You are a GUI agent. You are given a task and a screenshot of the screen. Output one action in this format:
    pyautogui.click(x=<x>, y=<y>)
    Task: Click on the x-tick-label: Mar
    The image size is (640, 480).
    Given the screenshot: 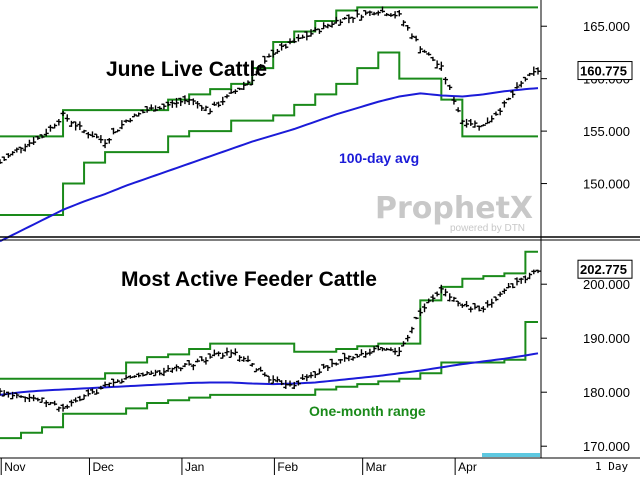 What is the action you would take?
    pyautogui.click(x=376, y=467)
    